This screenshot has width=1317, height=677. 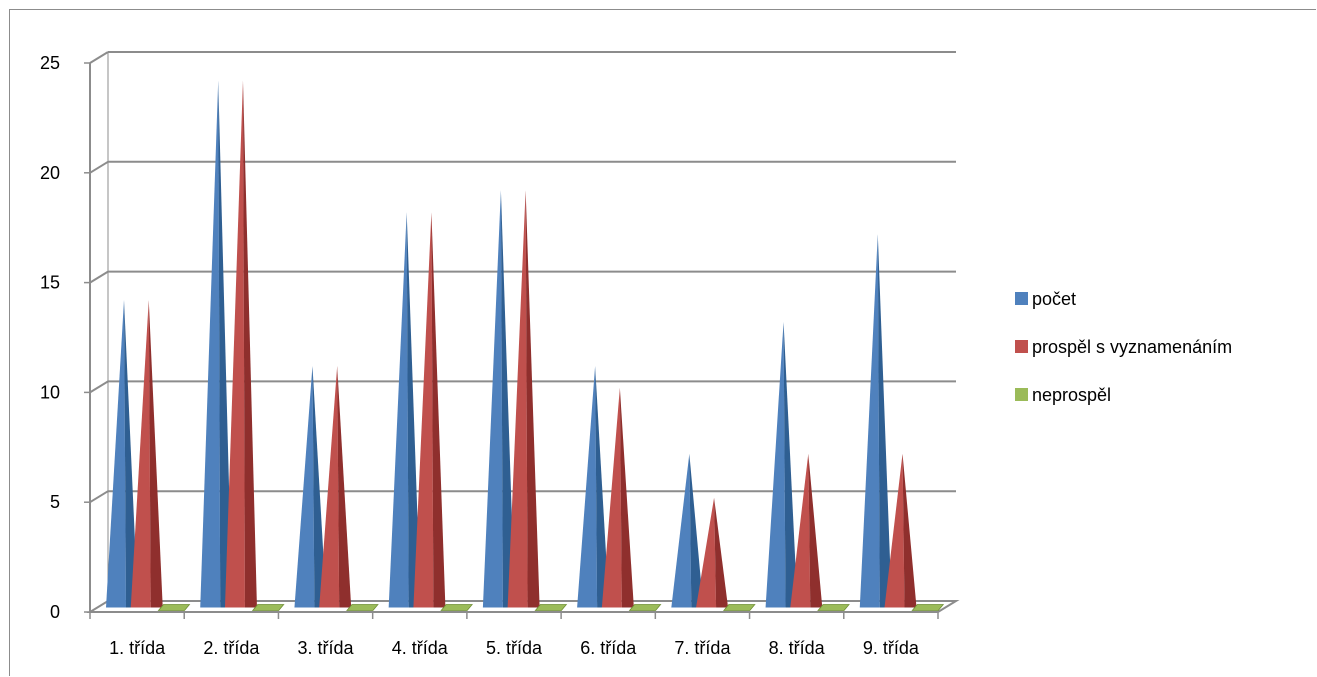 What do you see at coordinates (231, 648) in the screenshot?
I see `x-tick-label: 2. třída` at bounding box center [231, 648].